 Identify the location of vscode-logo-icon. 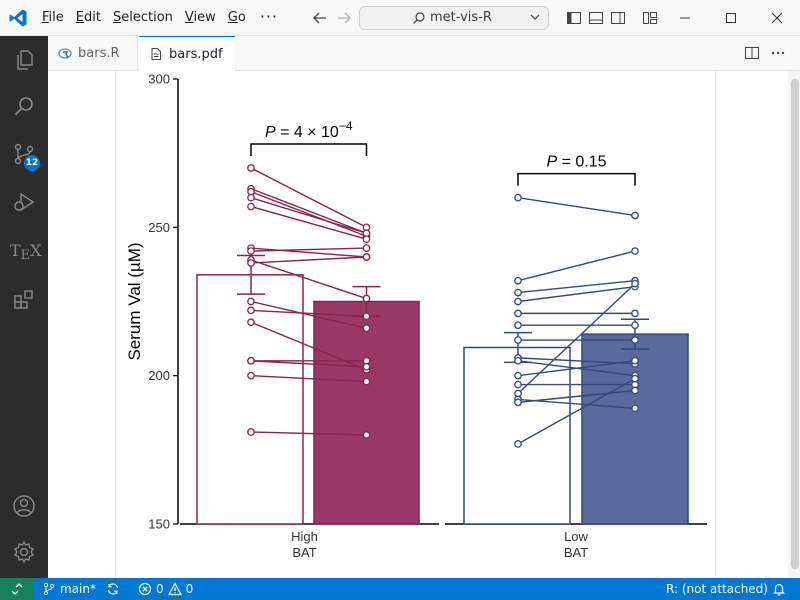
(18, 18).